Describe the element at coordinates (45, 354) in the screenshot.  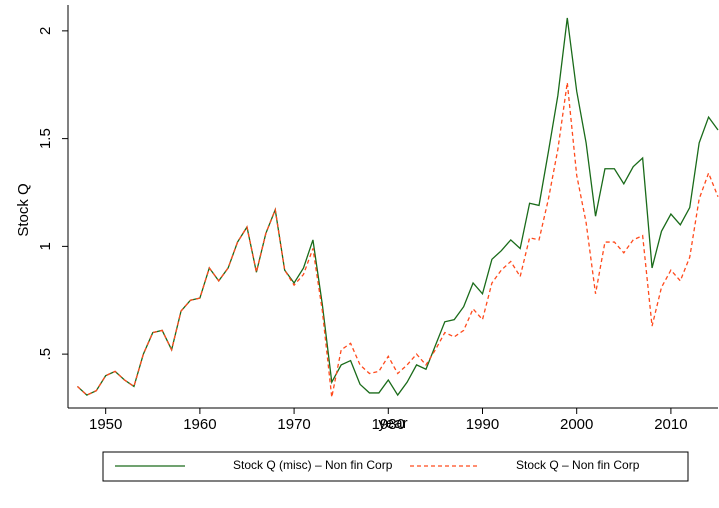
I see `y-tick-label: .5` at that location.